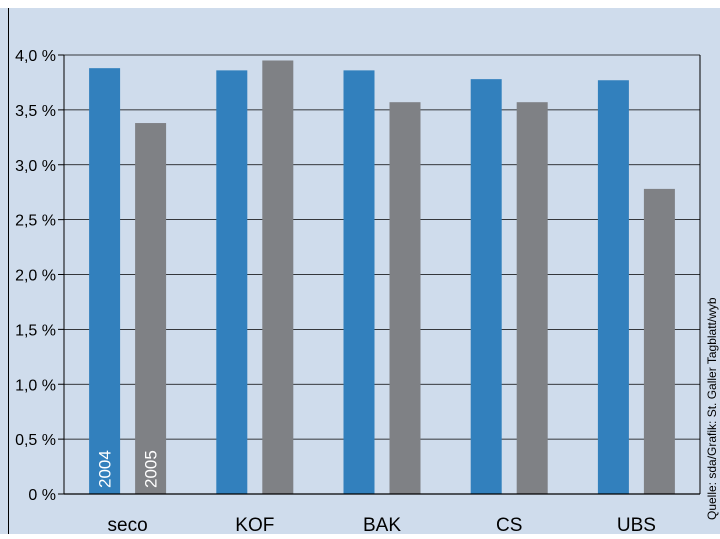  What do you see at coordinates (232, 282) in the screenshot?
I see `bar-2004-KOF` at bounding box center [232, 282].